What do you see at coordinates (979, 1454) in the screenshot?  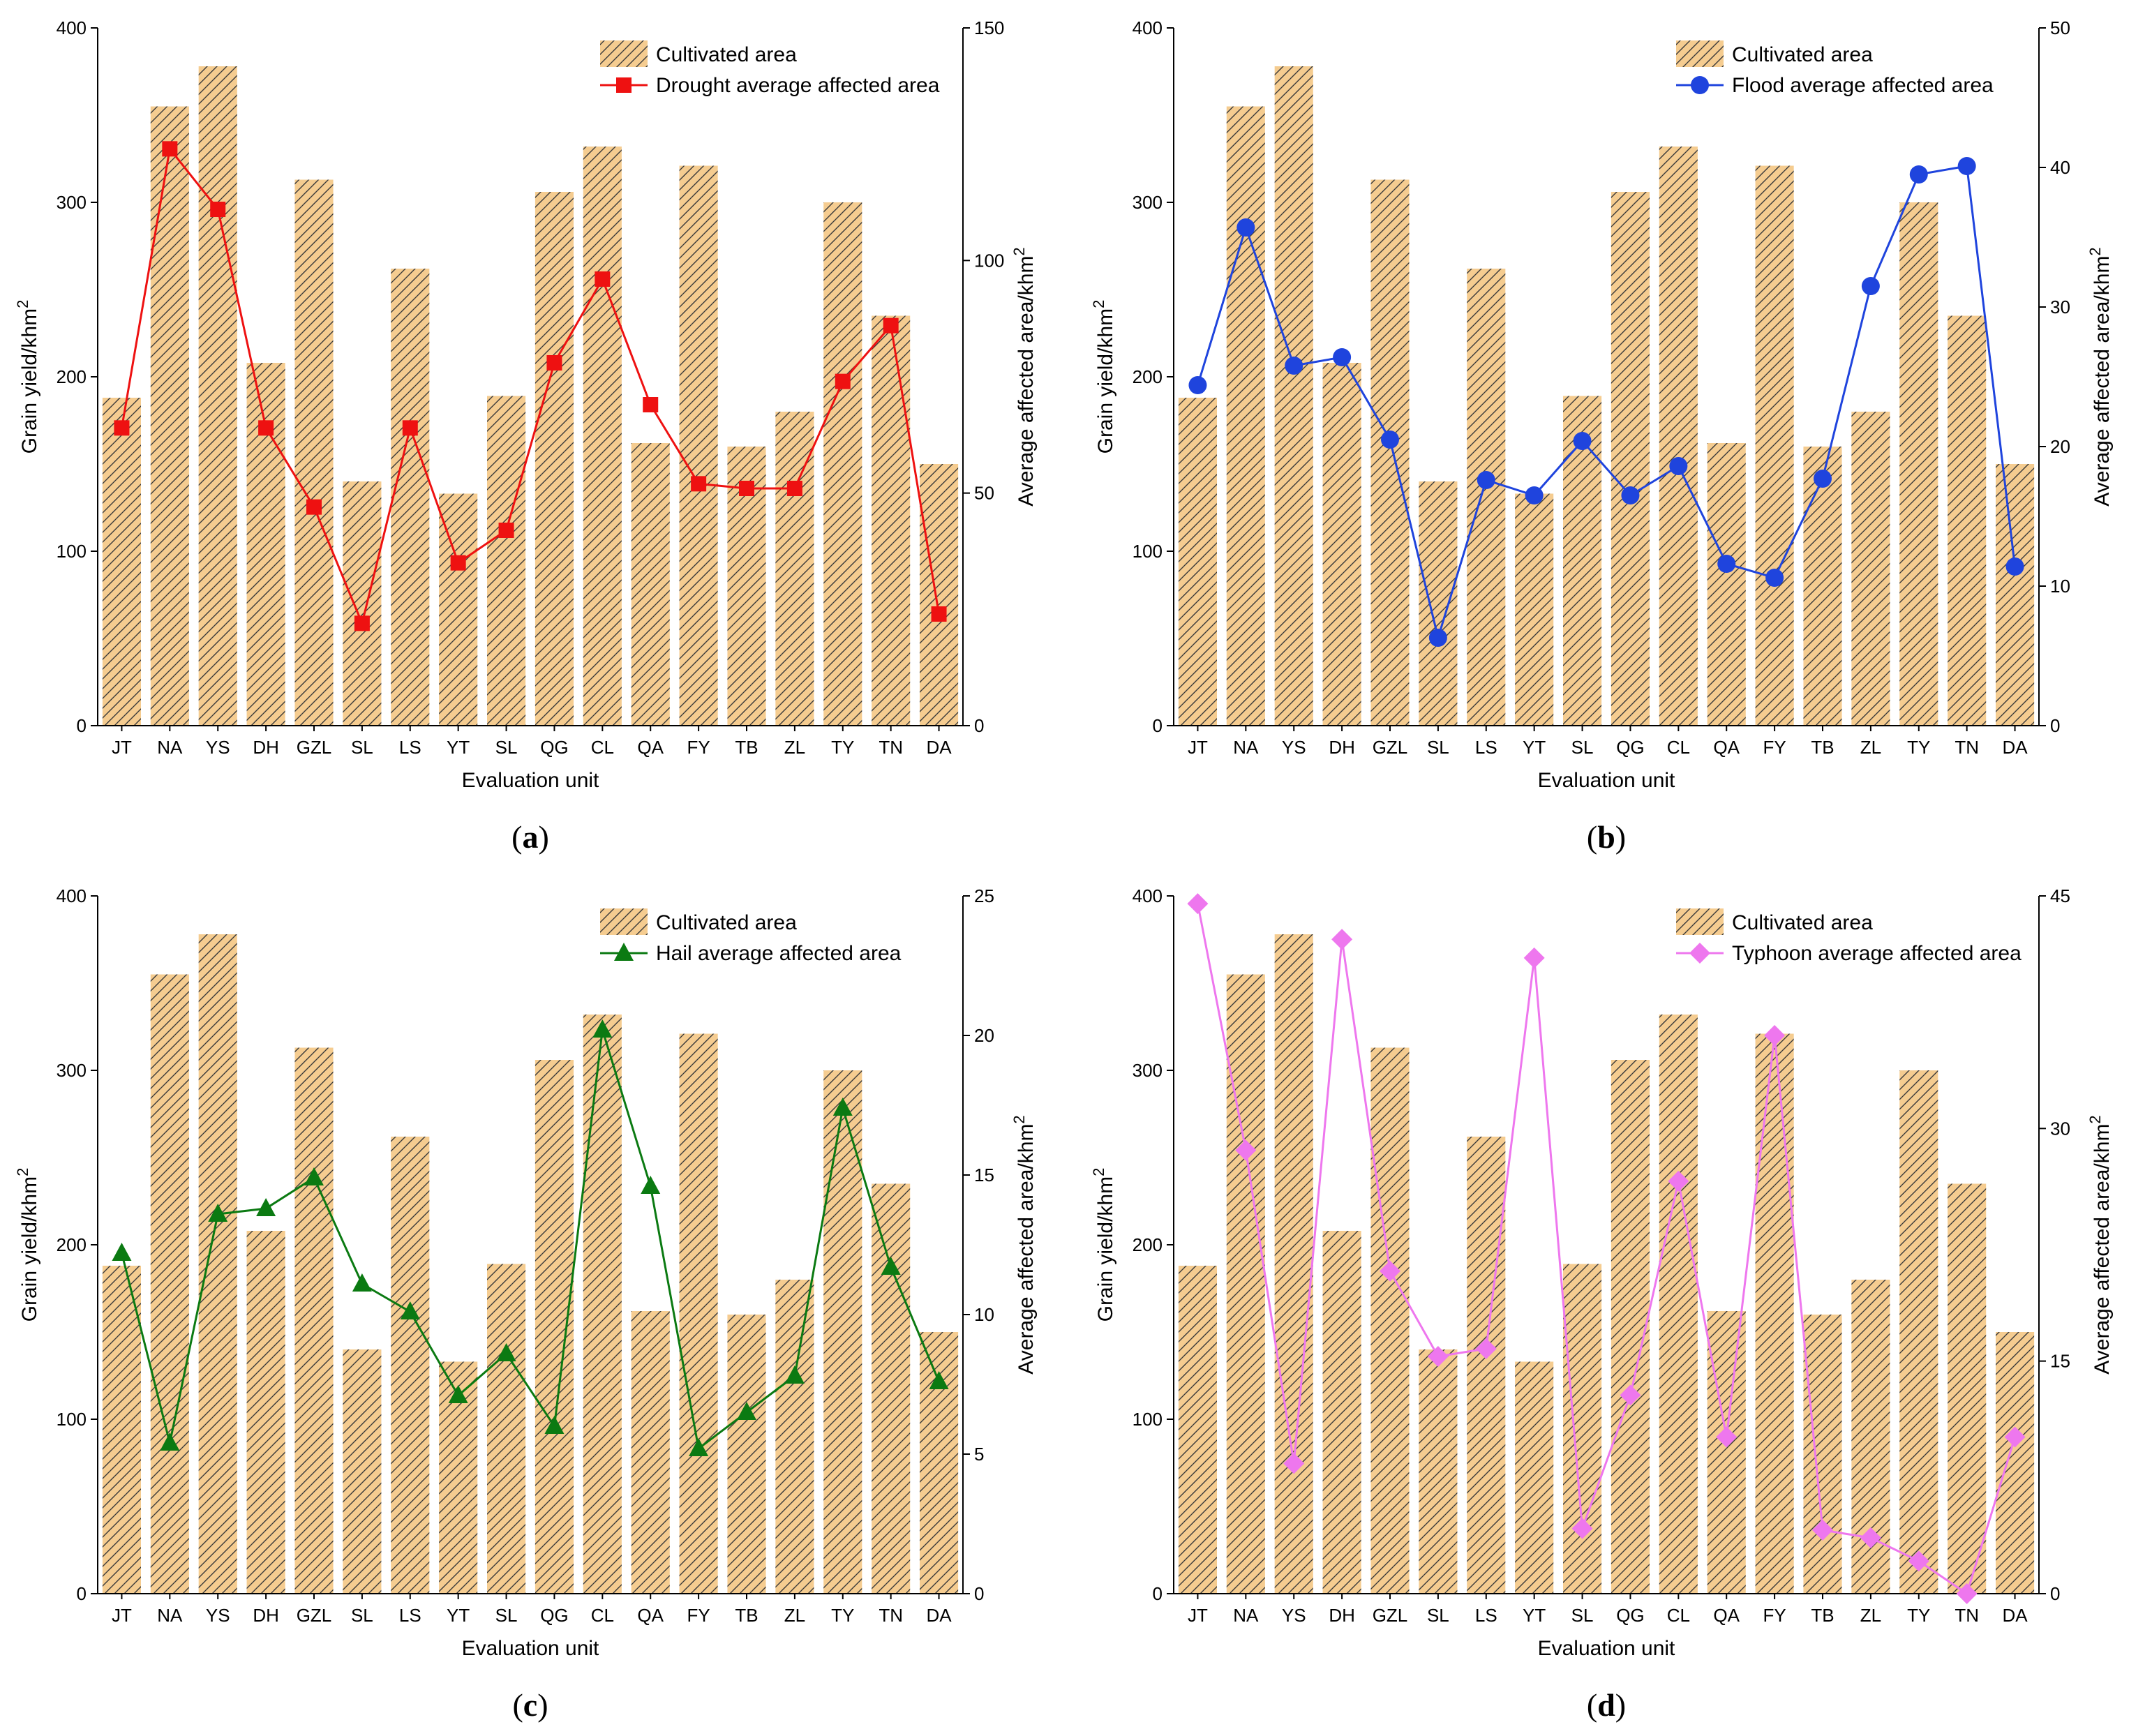 I see `right-tick-label: 5` at bounding box center [979, 1454].